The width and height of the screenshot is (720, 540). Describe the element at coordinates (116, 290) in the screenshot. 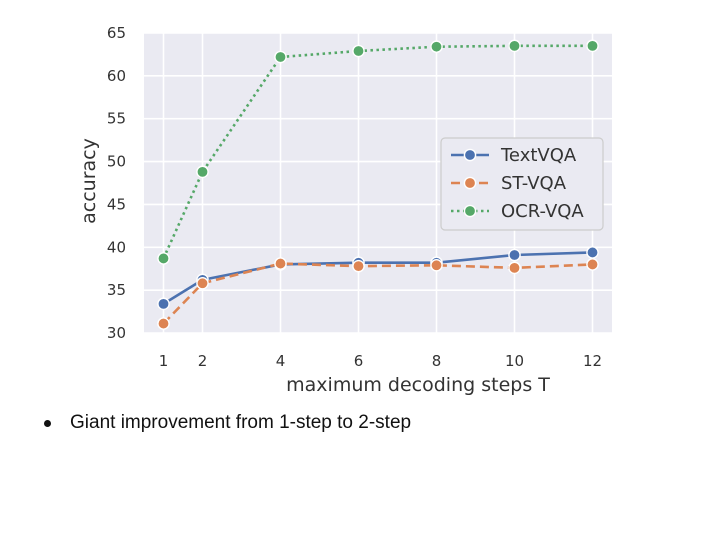

I see `y-tick-label: 35` at that location.